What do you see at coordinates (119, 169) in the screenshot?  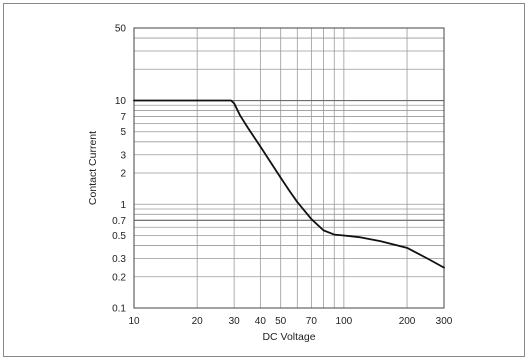 I see `y-tick-labels: 0.1 0.2 0.3 0.5 0.7 1 2 3 5 7 10 50` at bounding box center [119, 169].